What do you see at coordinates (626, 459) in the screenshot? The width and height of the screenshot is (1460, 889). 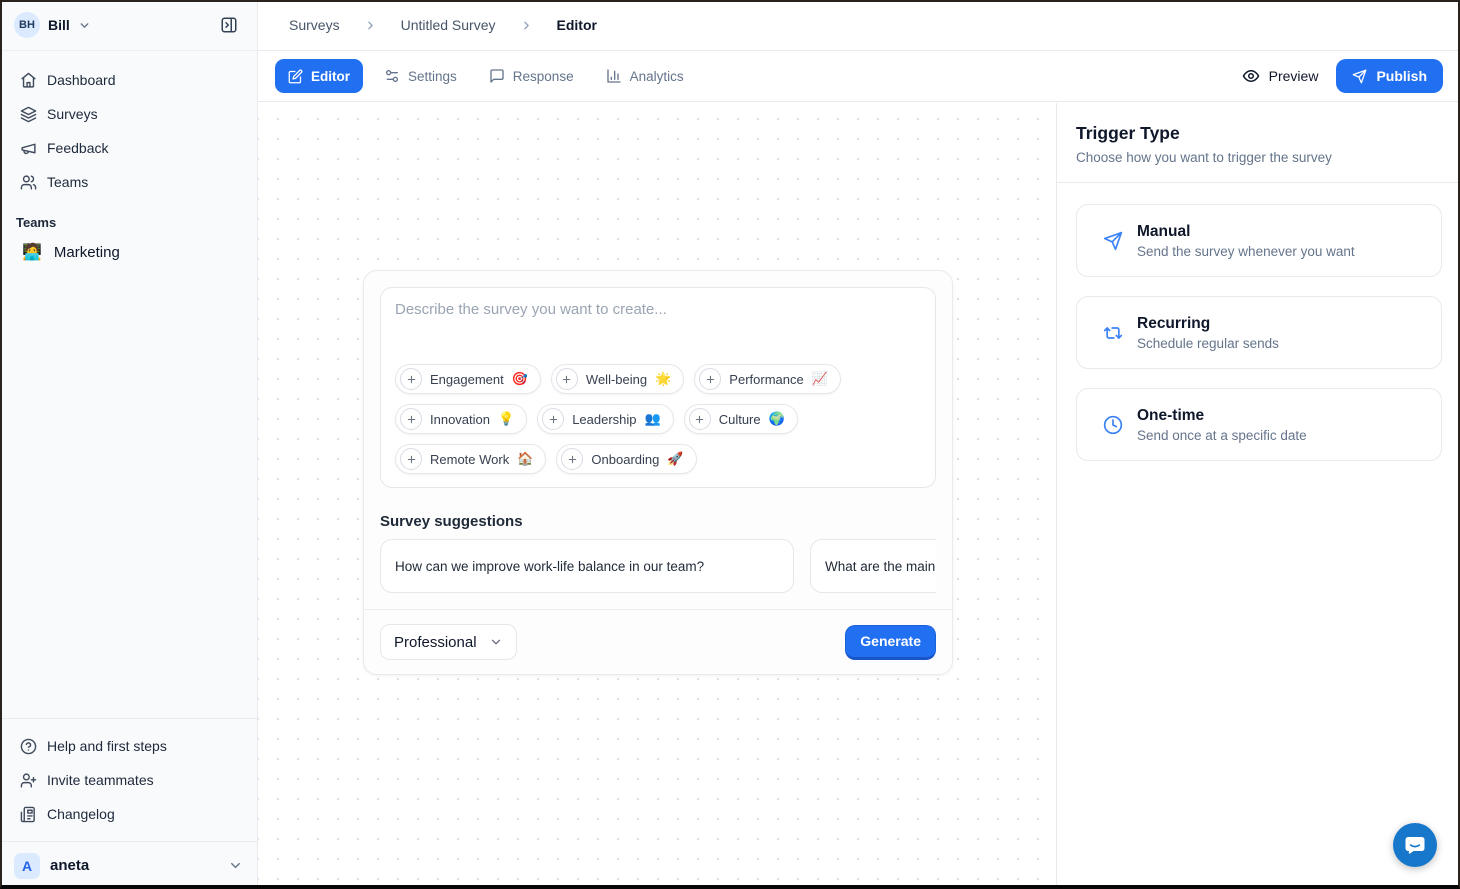 I see `topic-chip-onboarding: Onboarding 🚀` at bounding box center [626, 459].